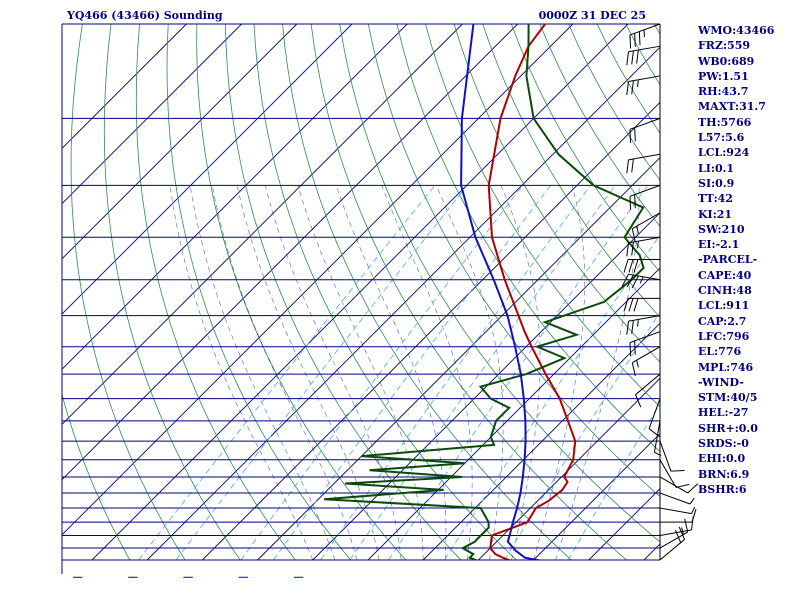 Image resolution: width=800 pixels, height=600 pixels. I want to click on stability-index-item: KI:21, so click(715, 214).